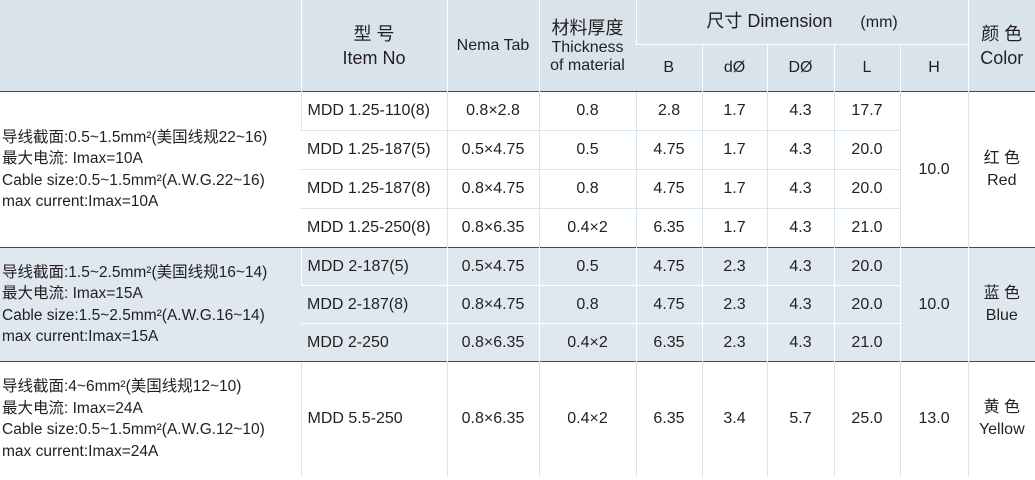  What do you see at coordinates (122, 387) in the screenshot?
I see `desc-line: 导线截面:4~6mm²(美国线规12~10)` at bounding box center [122, 387].